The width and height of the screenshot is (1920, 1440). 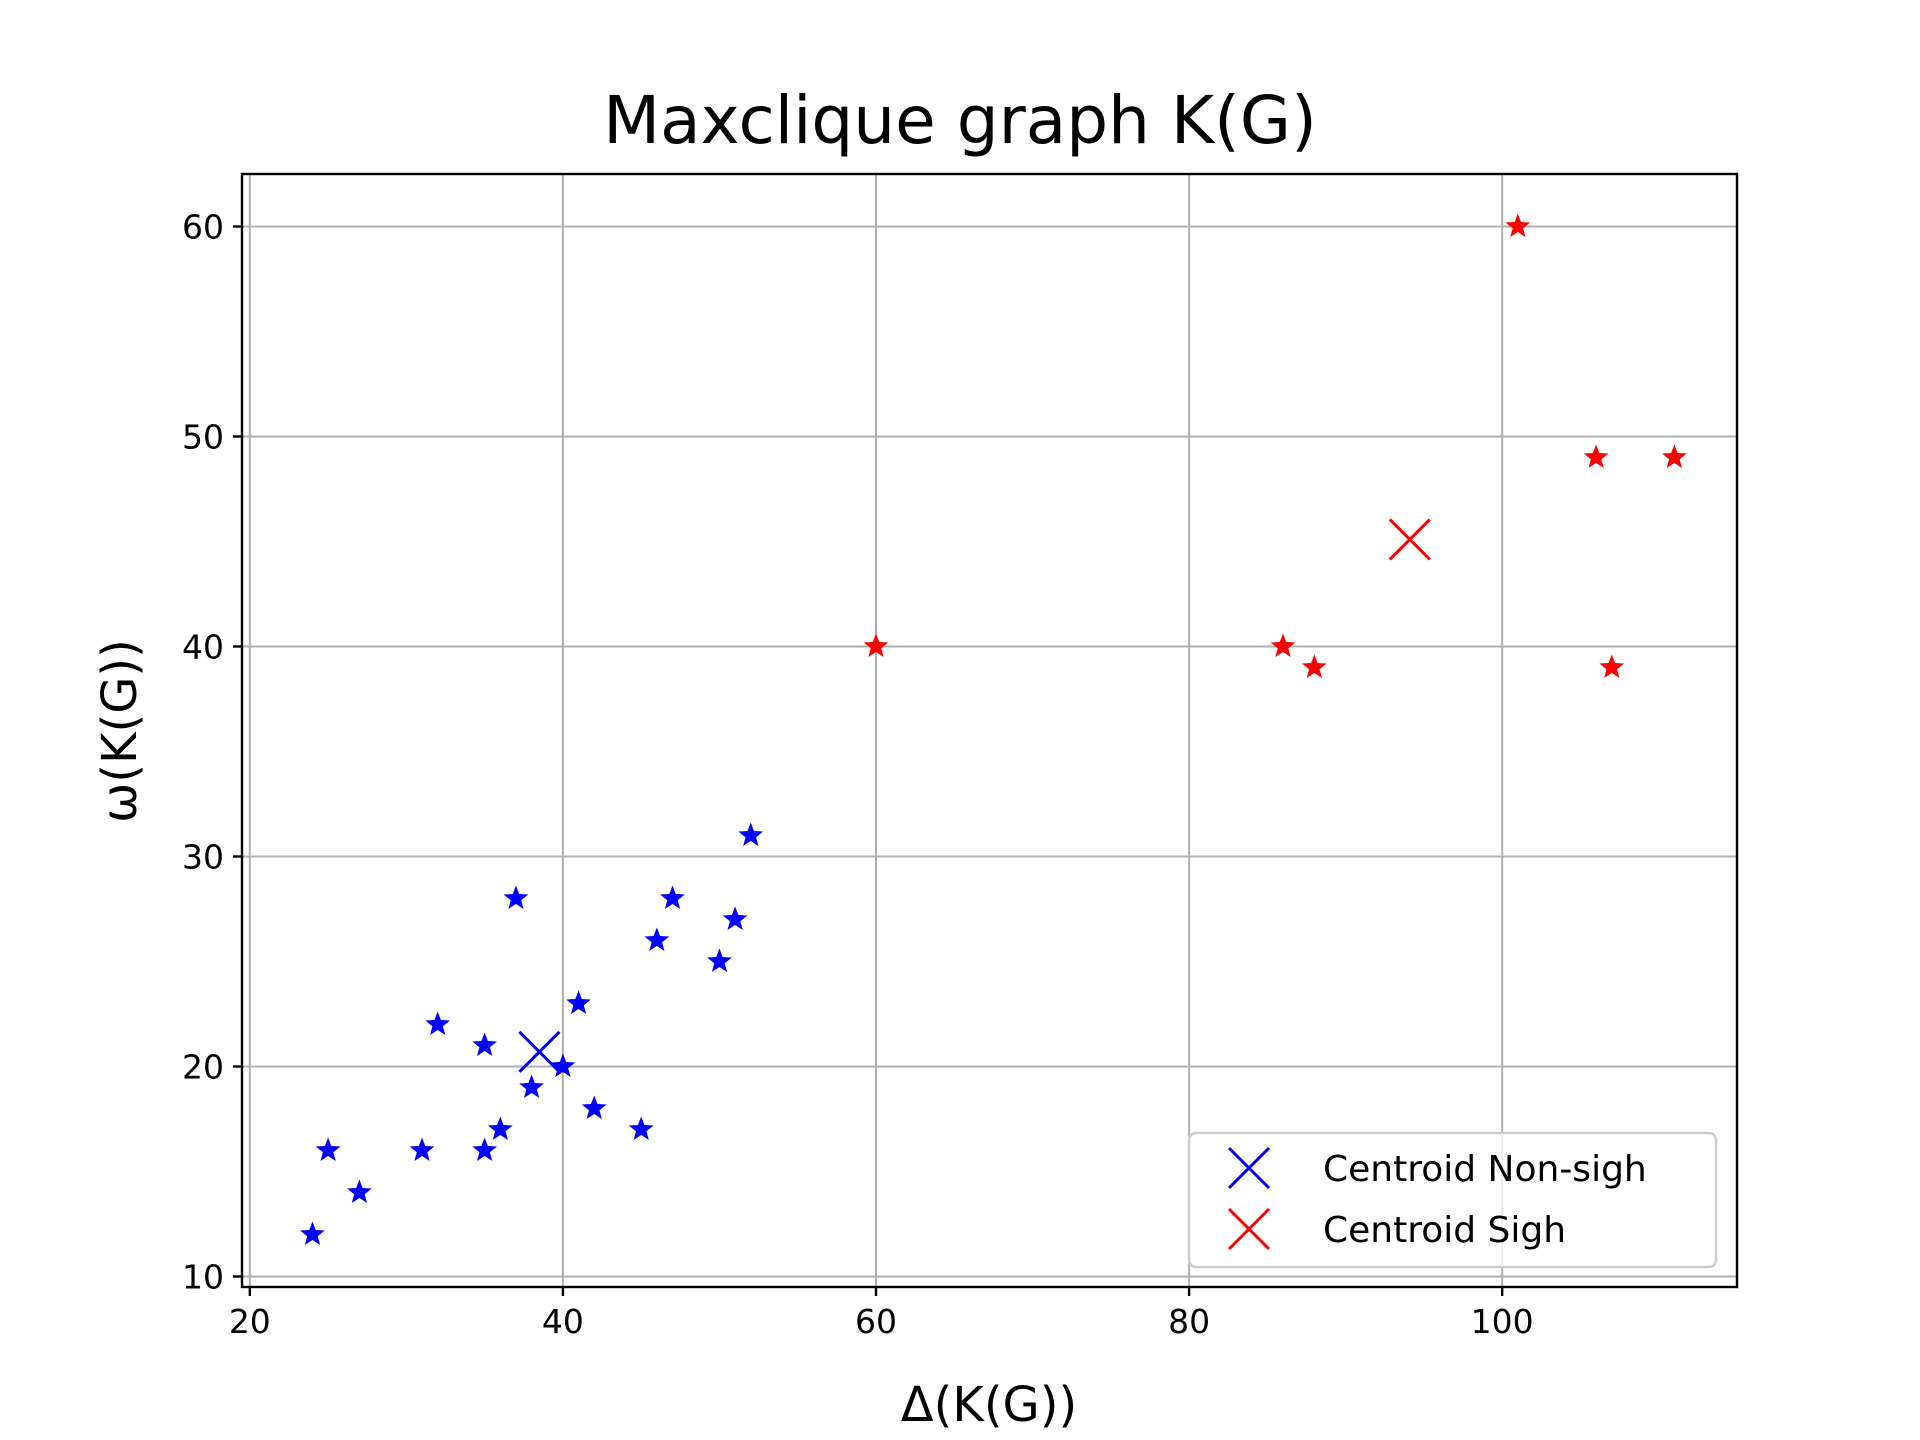 I want to click on y-tick-label: 40, so click(x=203, y=647).